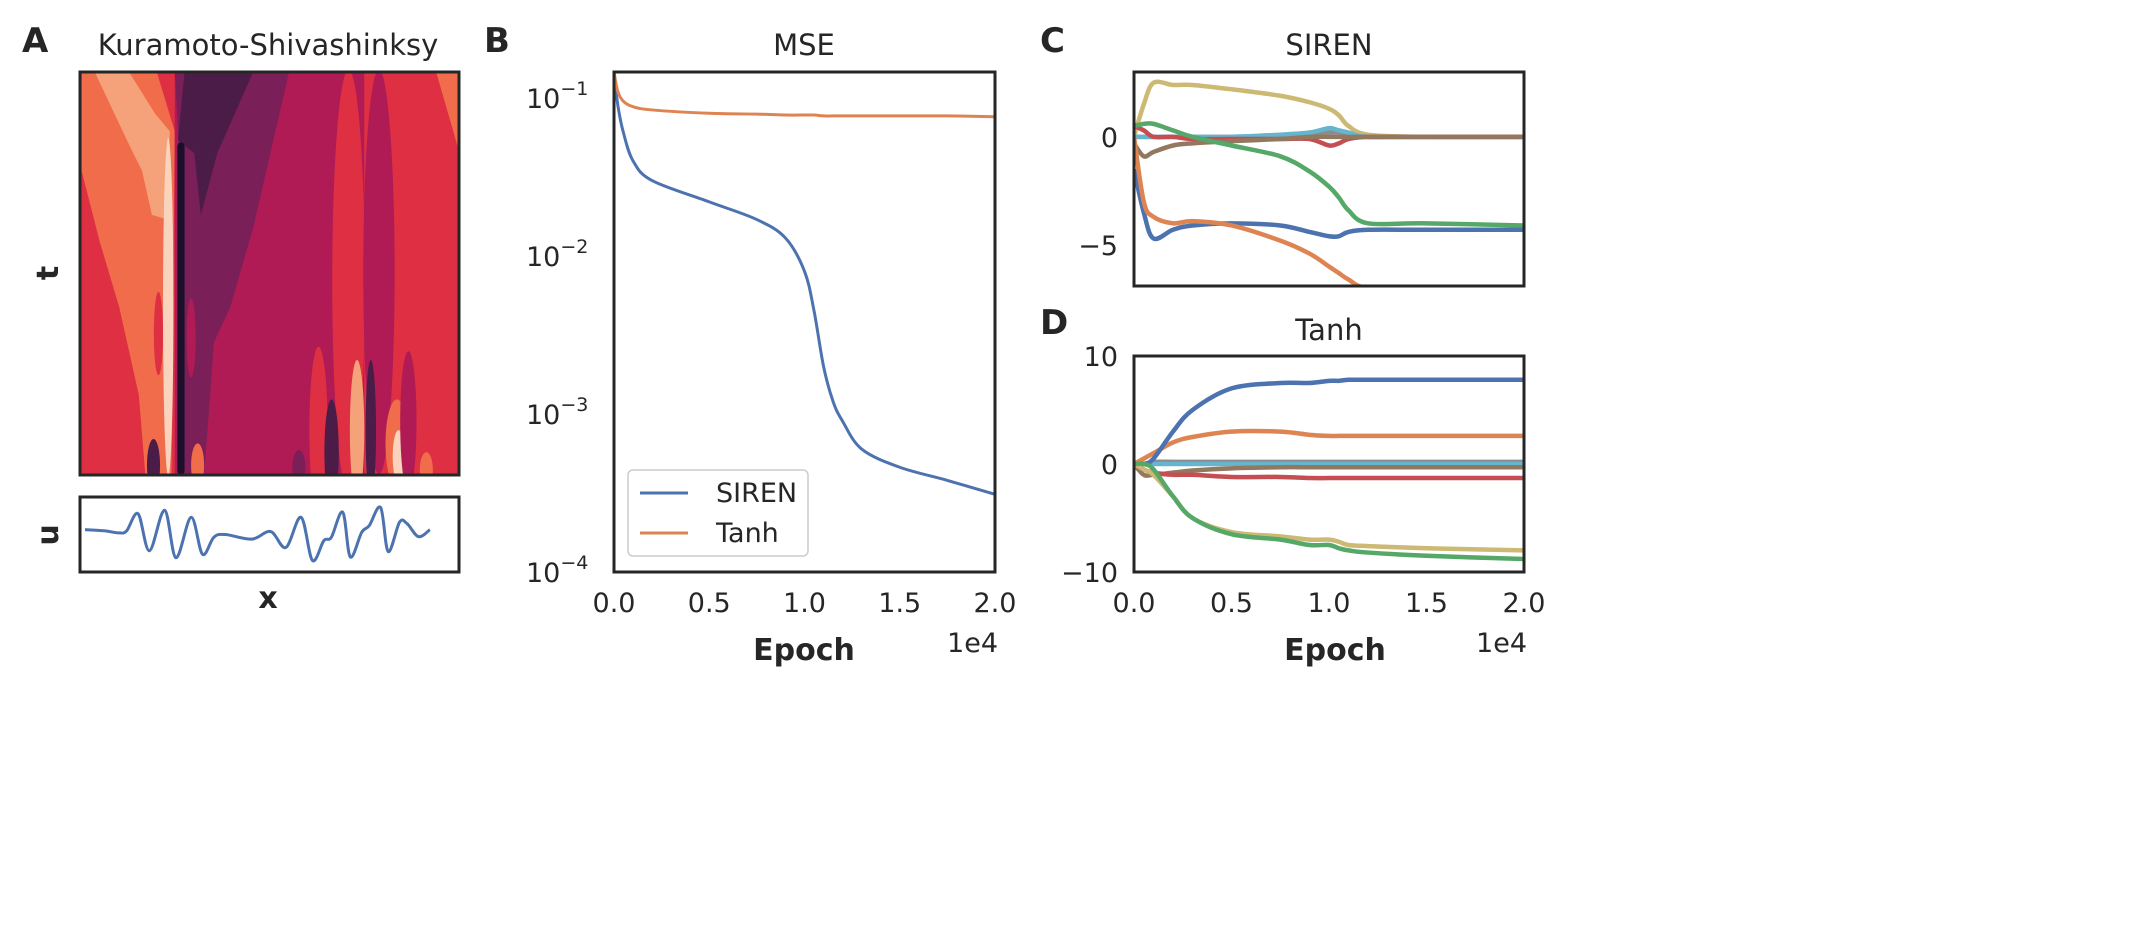 Image resolution: width=2135 pixels, height=936 pixels. Describe the element at coordinates (1089, 573) in the screenshot. I see `y-tick-label: −10` at that location.